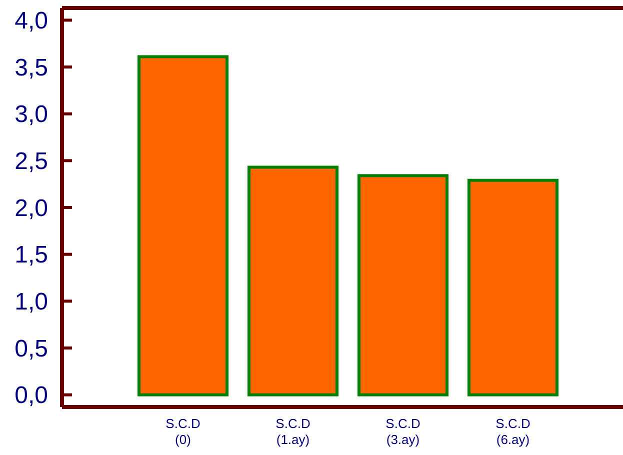  I want to click on x-tick-label: S.C.D (0), so click(183, 431).